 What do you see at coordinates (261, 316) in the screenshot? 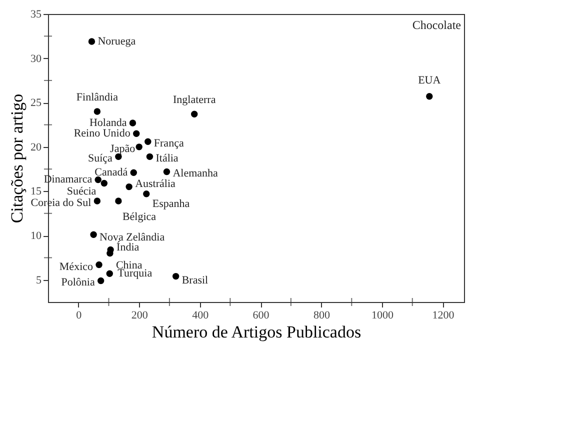
I see `x-tick-label: 600` at bounding box center [261, 316].